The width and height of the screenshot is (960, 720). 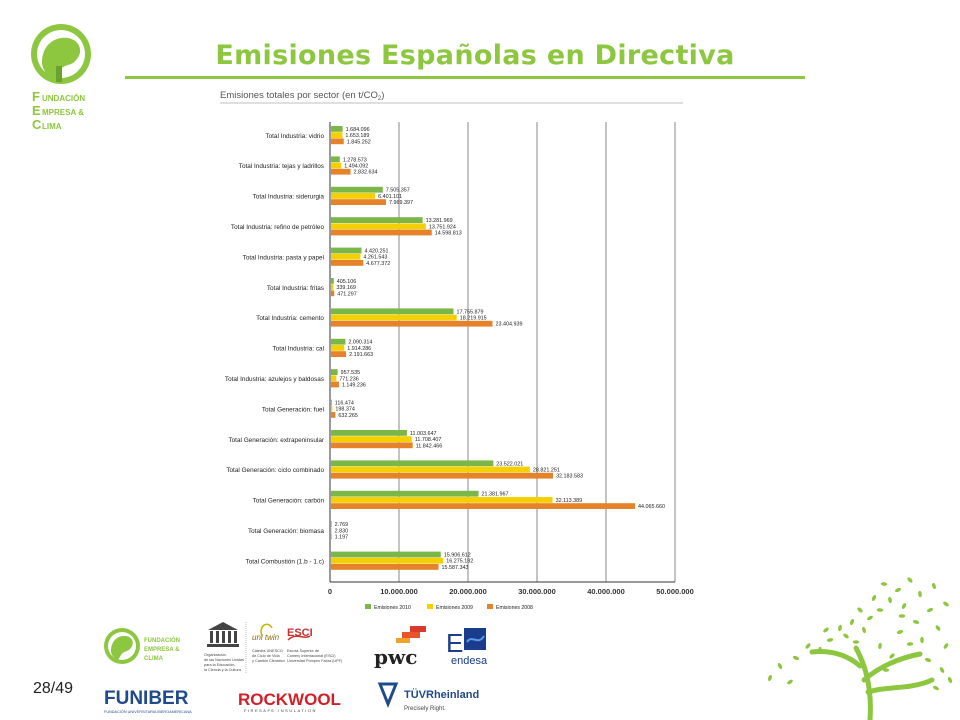 What do you see at coordinates (303, 651) in the screenshot?
I see `svg-text: Escola Superior de` at bounding box center [303, 651].